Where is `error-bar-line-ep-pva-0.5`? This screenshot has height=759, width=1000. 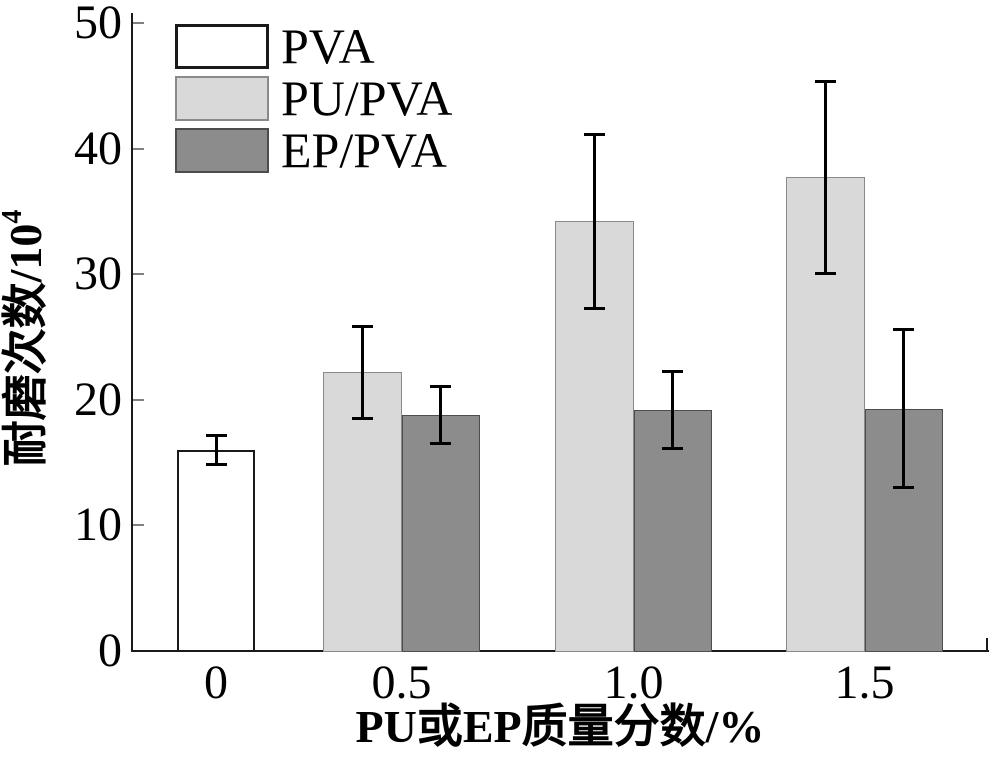 error-bar-line-ep-pva-0.5 is located at coordinates (441, 414).